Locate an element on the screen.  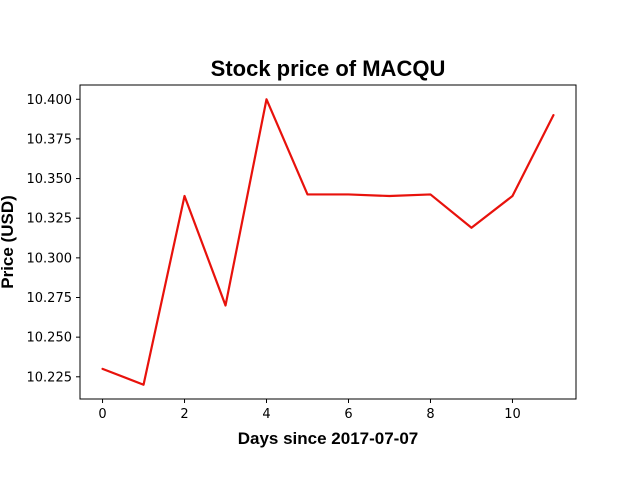
x-tick-label: 4 is located at coordinates (266, 414).